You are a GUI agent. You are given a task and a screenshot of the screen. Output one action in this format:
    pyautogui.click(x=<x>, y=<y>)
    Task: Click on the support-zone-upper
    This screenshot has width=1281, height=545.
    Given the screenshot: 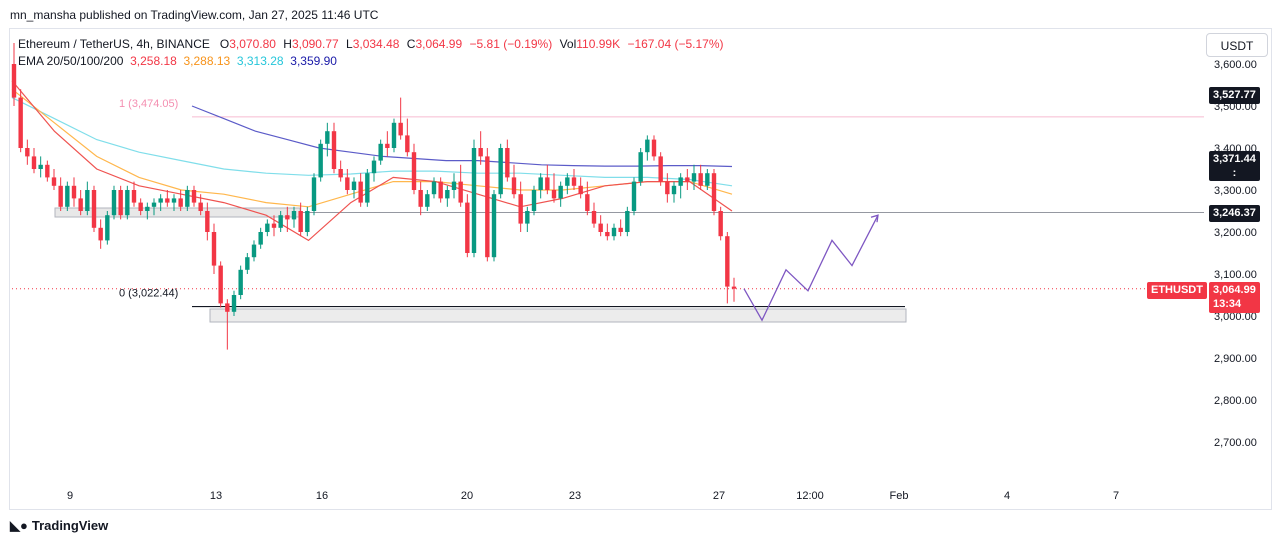 What is the action you would take?
    pyautogui.click(x=177, y=212)
    